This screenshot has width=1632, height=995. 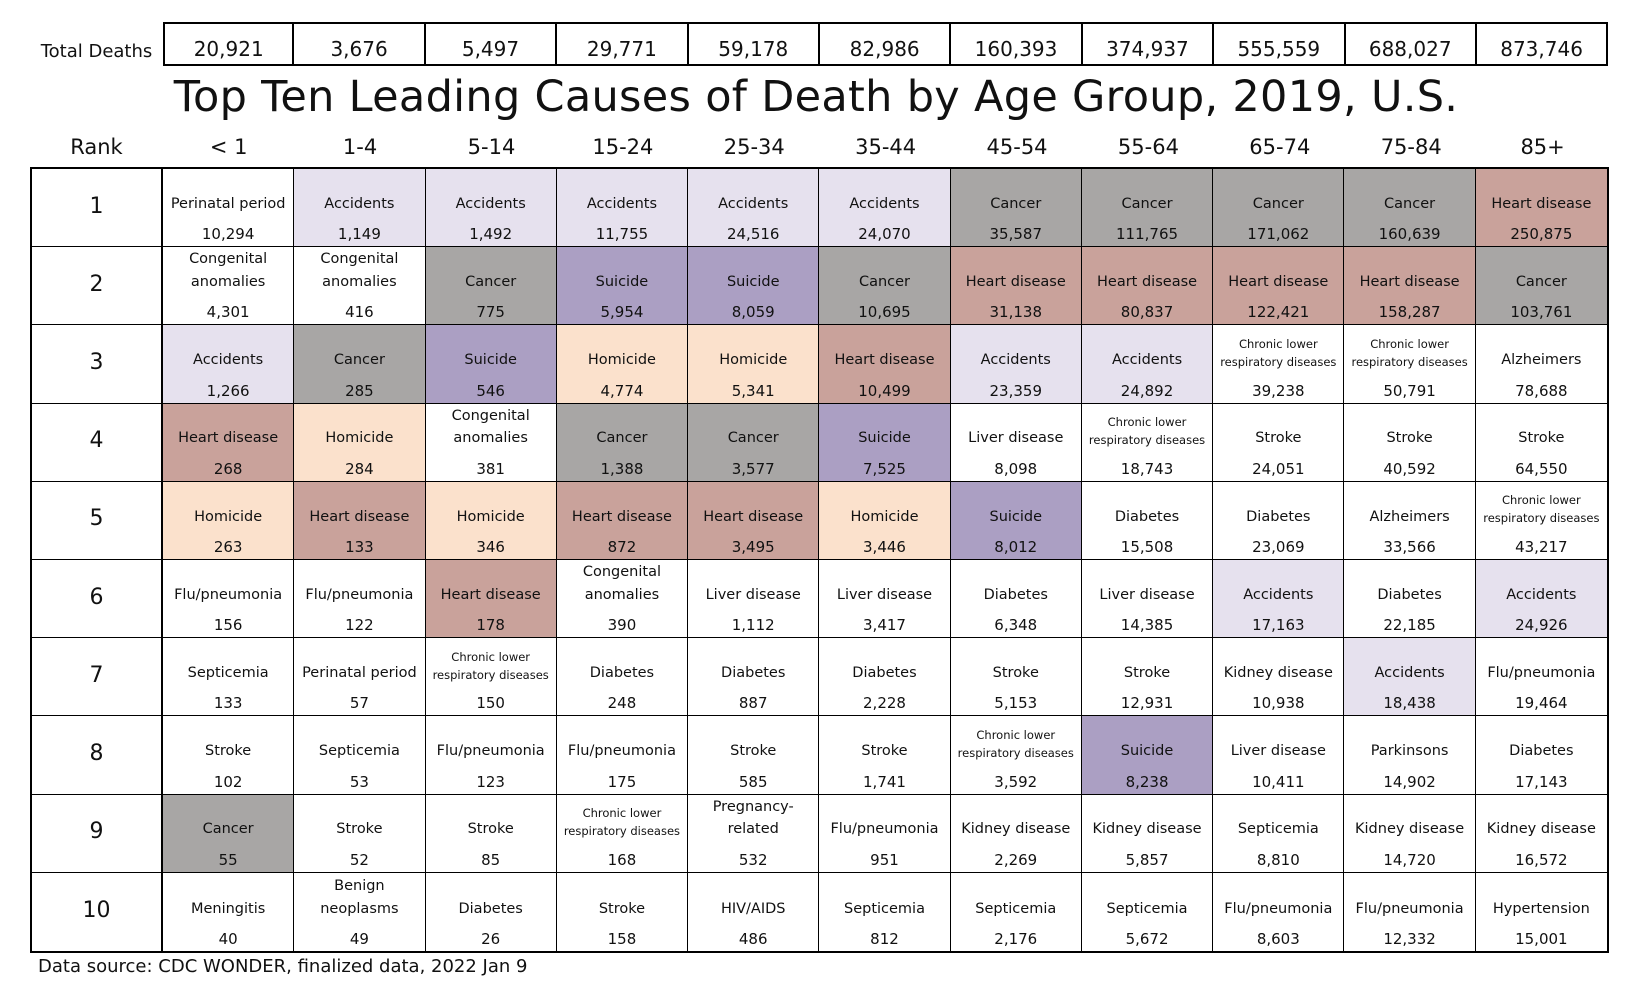 I want to click on cause-cell: Parkinsons 14,902, so click(x=1410, y=755).